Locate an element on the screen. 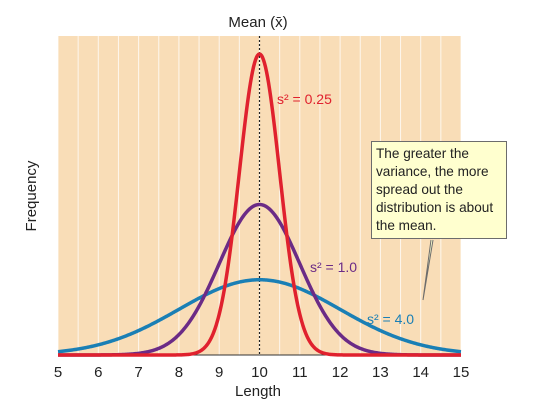 The height and width of the screenshot is (407, 545). x-tick-label: 10 is located at coordinates (259, 372).